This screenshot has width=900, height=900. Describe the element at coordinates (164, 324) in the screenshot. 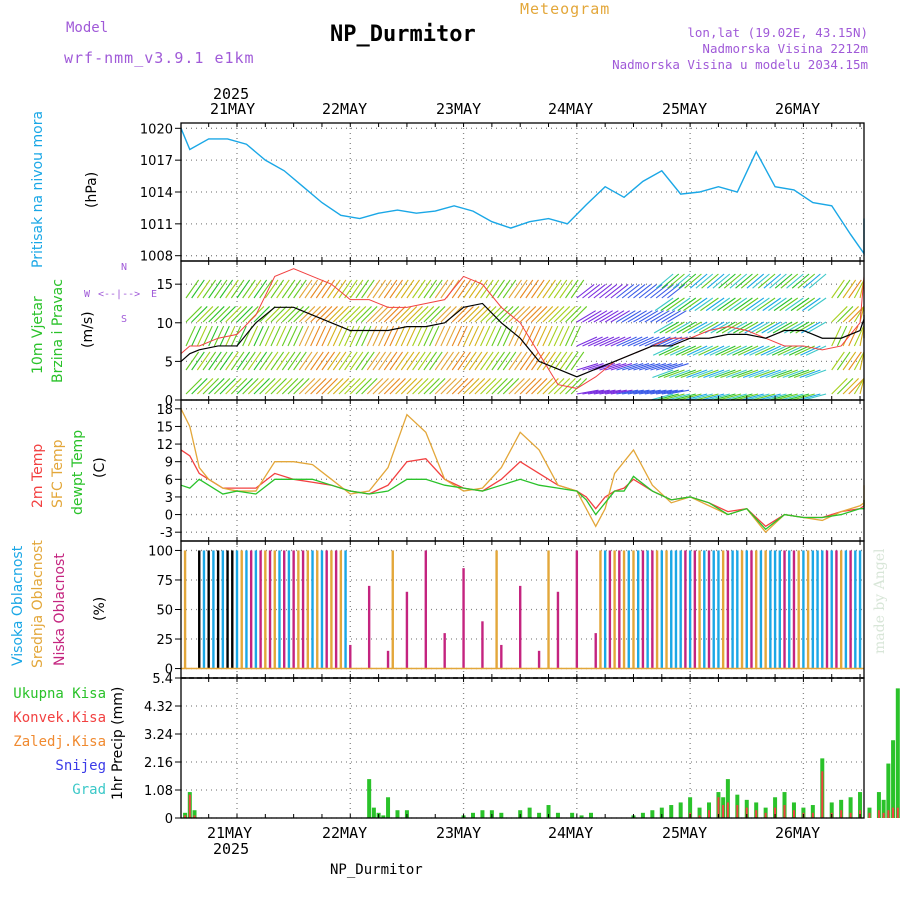

I see `ytick-label-p1-2: 10` at that location.